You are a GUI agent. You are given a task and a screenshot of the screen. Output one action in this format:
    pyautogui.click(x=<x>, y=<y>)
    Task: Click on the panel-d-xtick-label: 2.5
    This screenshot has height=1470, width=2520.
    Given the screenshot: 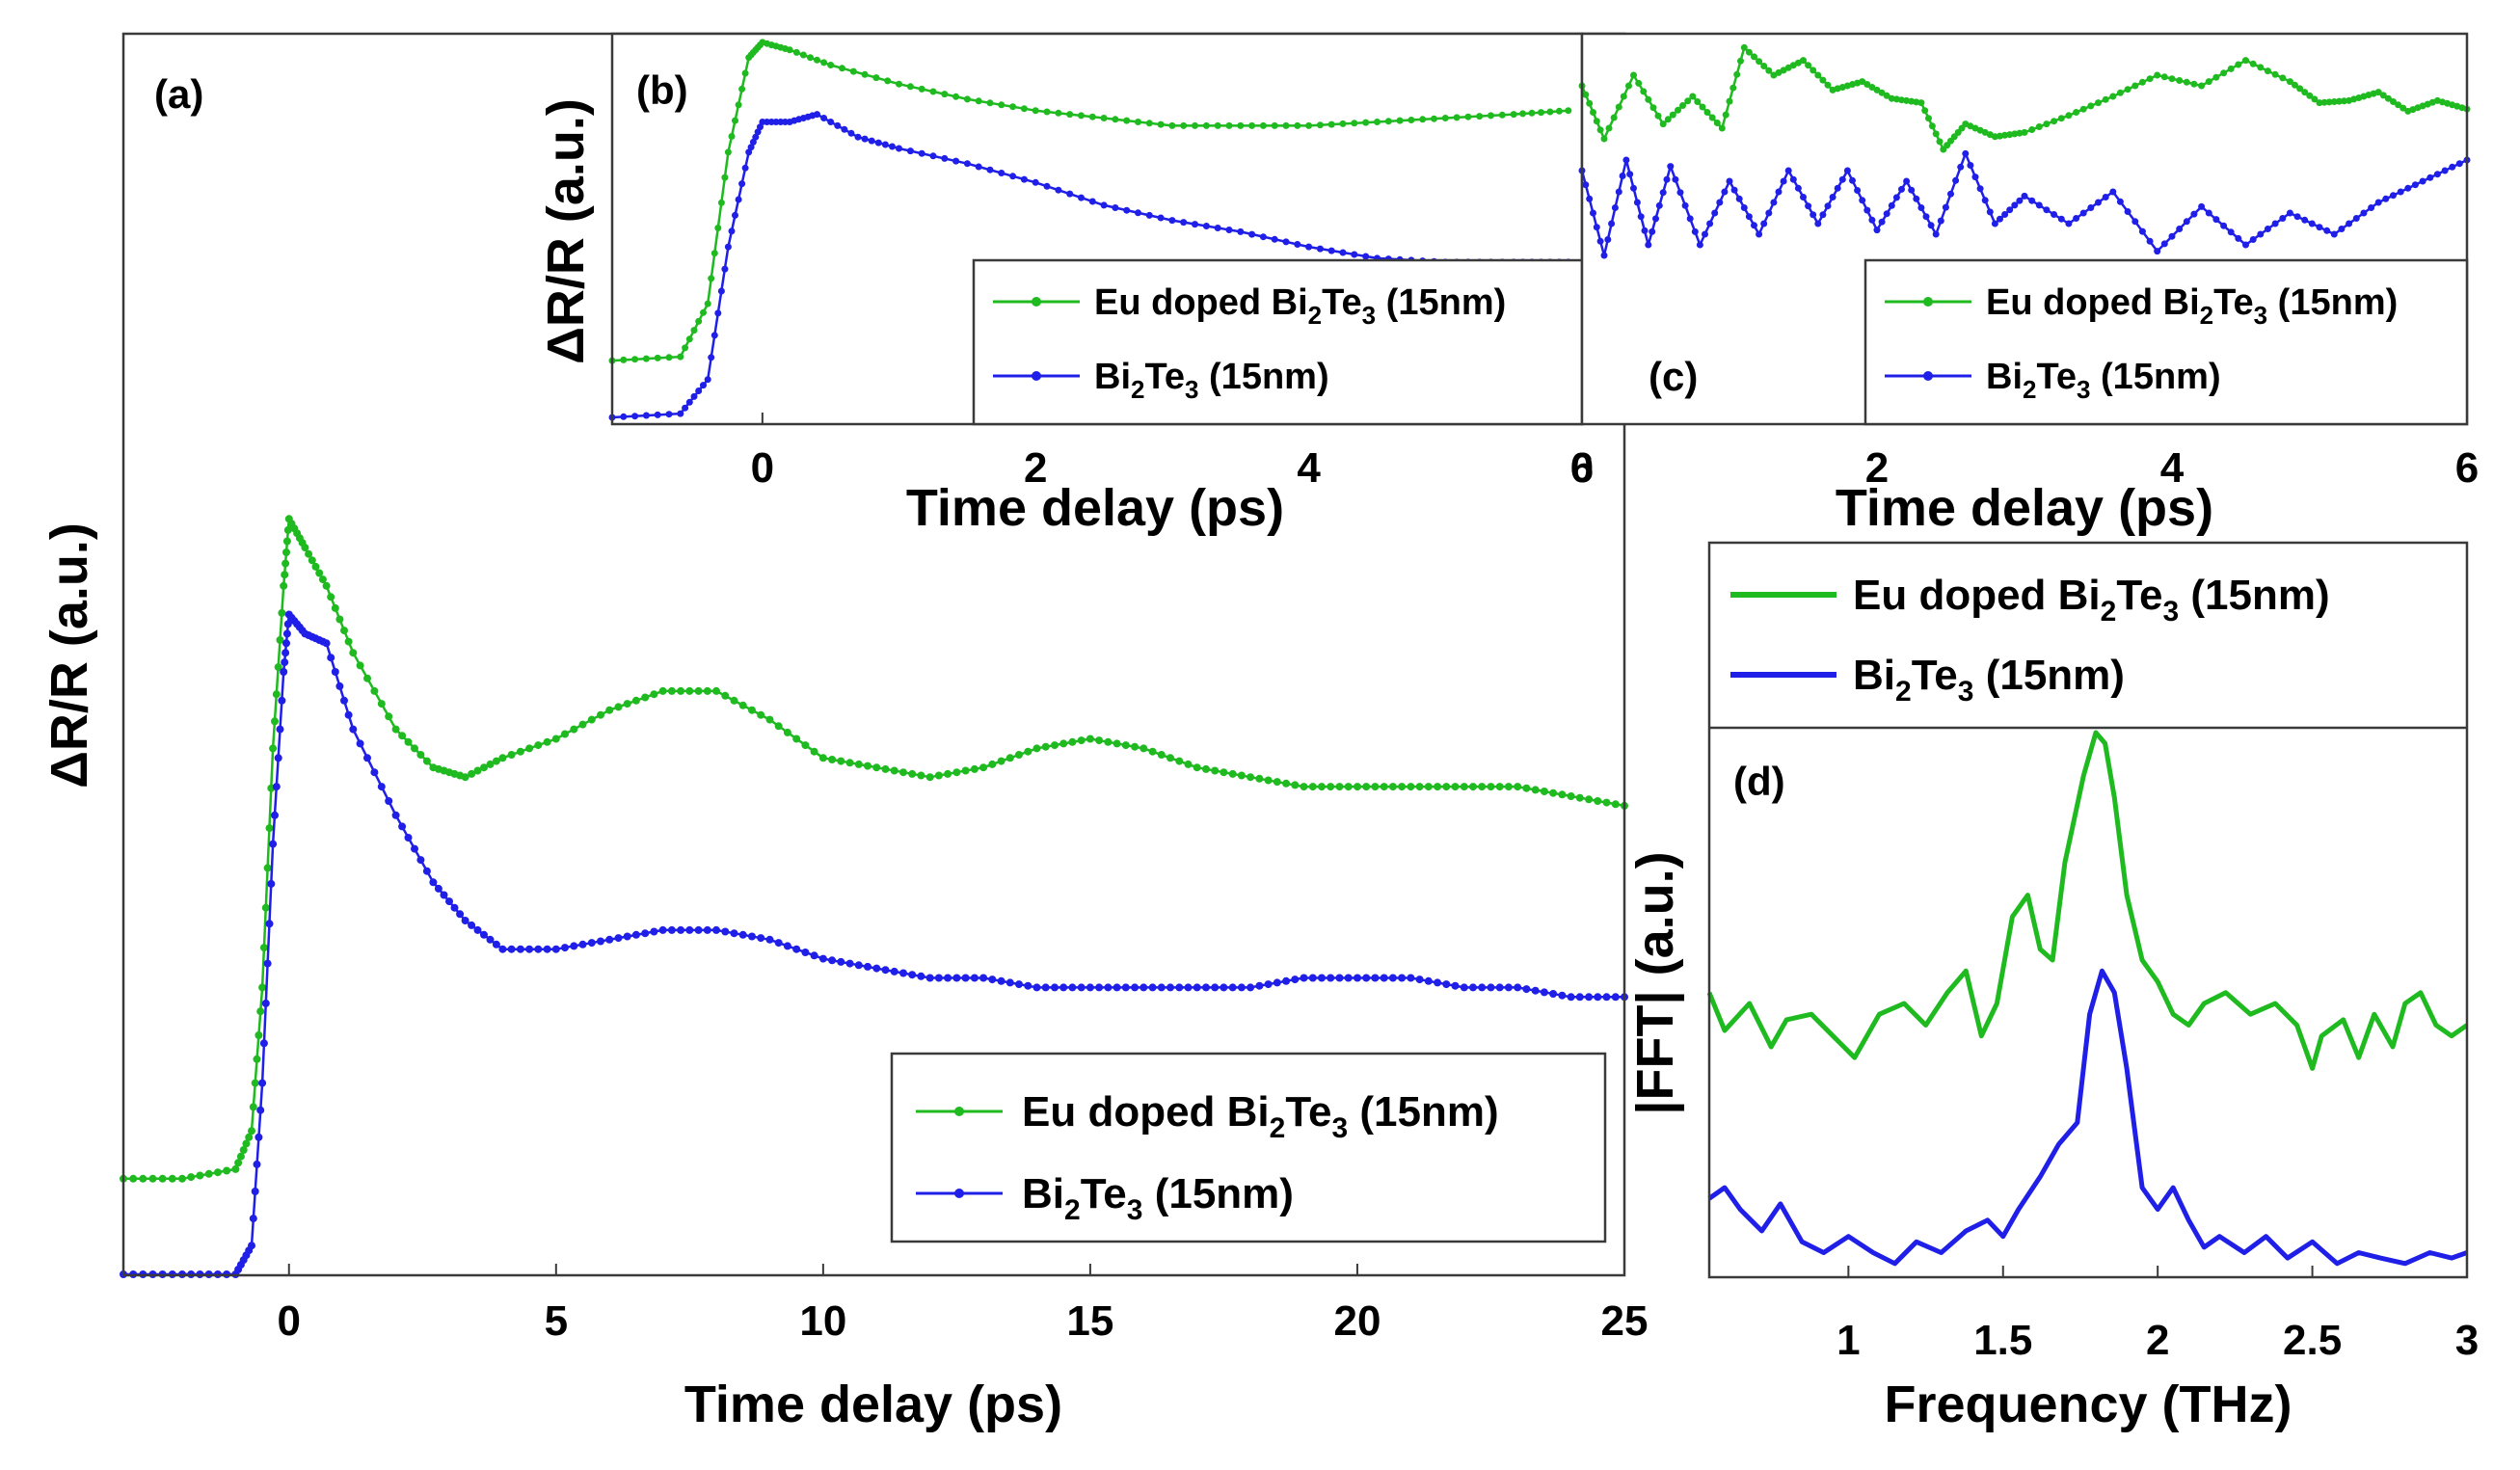 What is the action you would take?
    pyautogui.click(x=2312, y=1340)
    